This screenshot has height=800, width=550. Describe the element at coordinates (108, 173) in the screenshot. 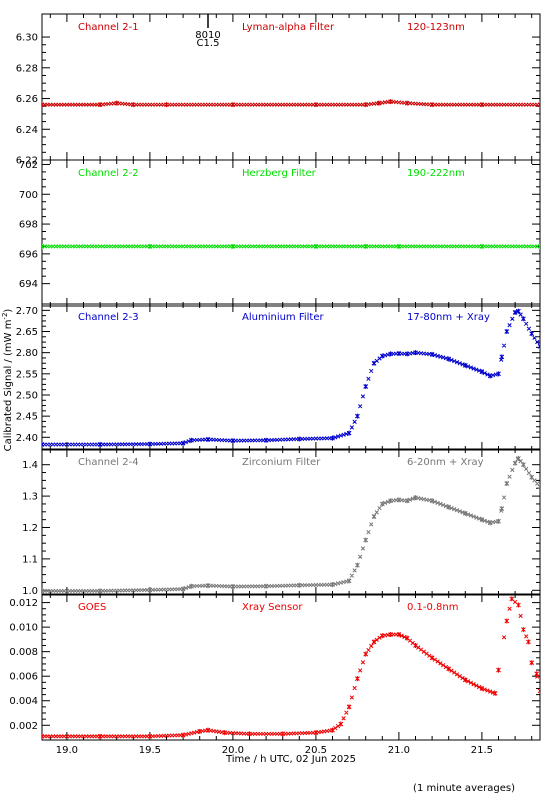

I see `panel-channel-label: Channel 2-2` at that location.